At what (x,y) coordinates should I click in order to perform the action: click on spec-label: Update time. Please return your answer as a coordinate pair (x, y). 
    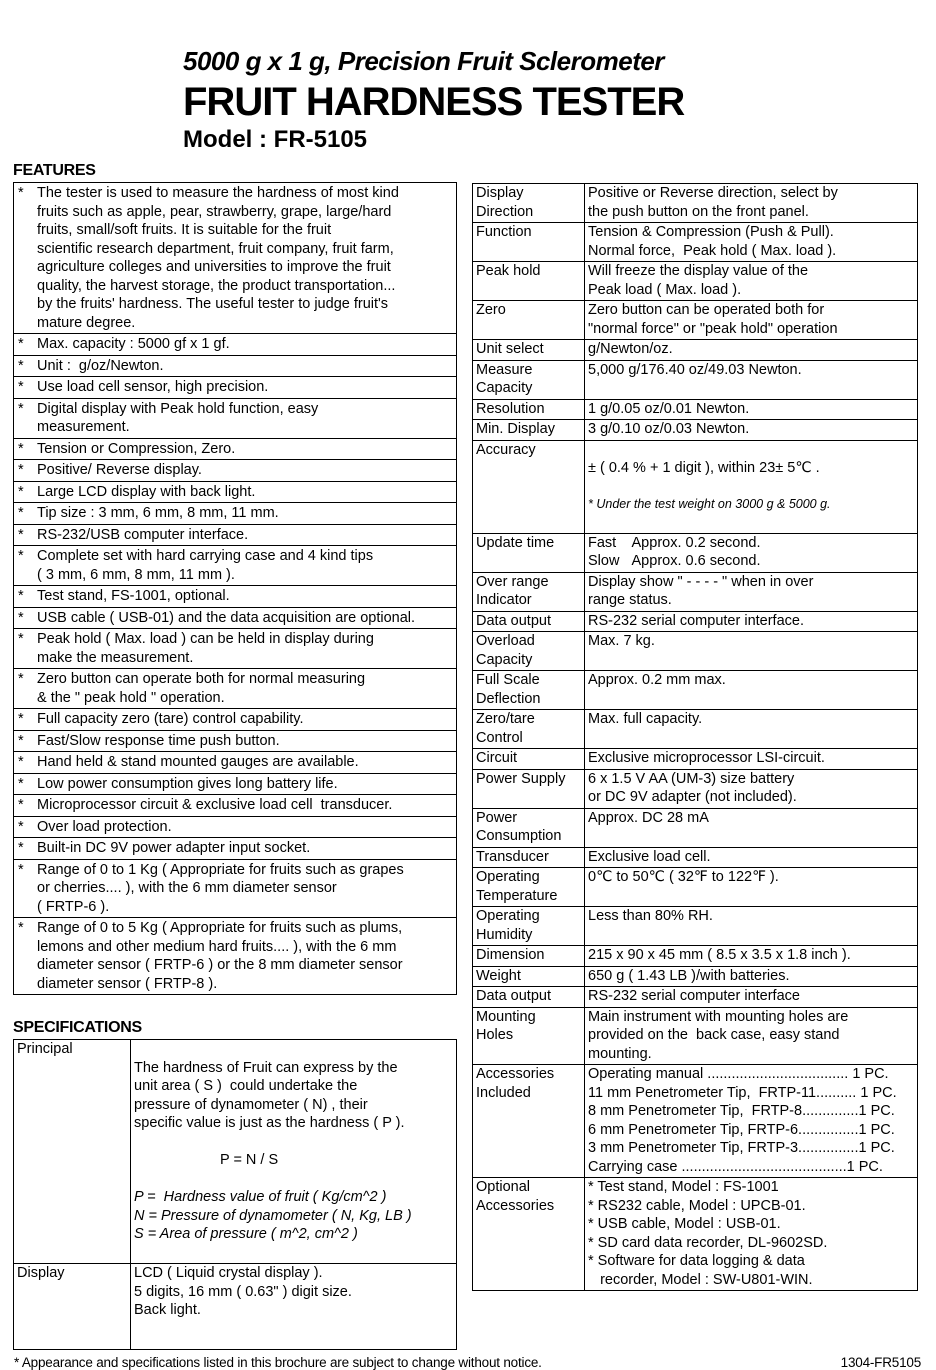
    Looking at the image, I should click on (528, 552).